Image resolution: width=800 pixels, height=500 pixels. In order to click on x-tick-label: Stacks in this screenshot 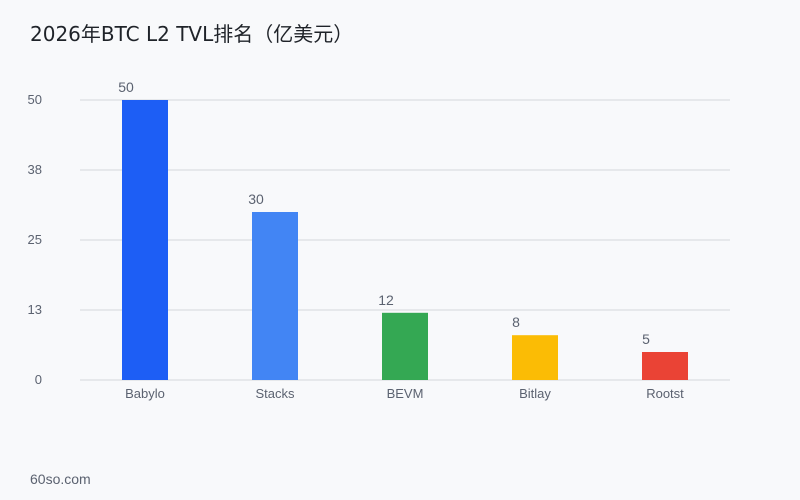, I will do `click(275, 393)`.